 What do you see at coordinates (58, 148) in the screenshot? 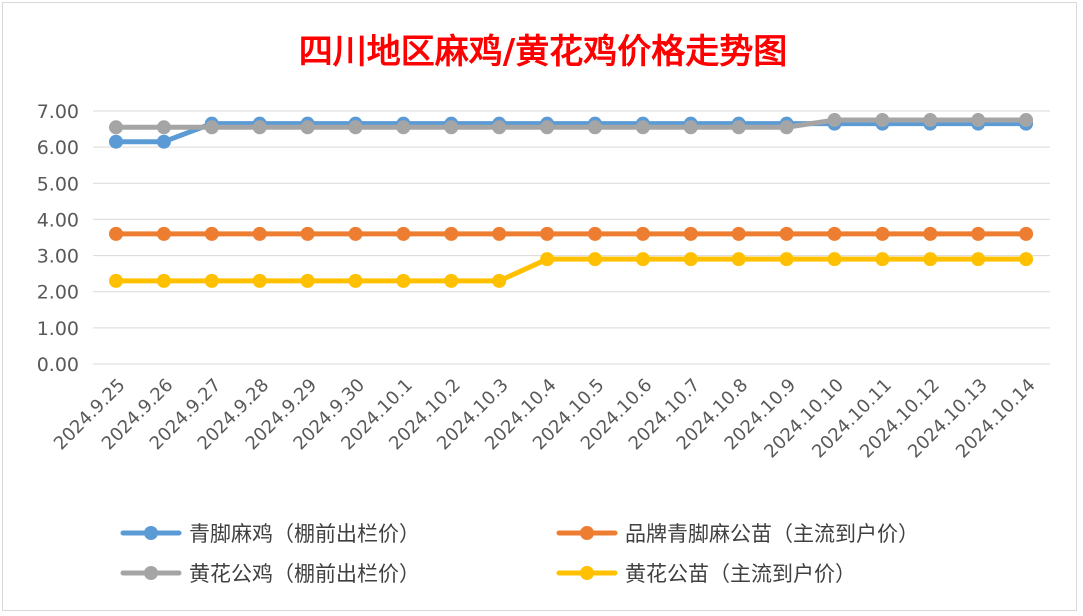
I see `y-tick-label: 6.00` at bounding box center [58, 148].